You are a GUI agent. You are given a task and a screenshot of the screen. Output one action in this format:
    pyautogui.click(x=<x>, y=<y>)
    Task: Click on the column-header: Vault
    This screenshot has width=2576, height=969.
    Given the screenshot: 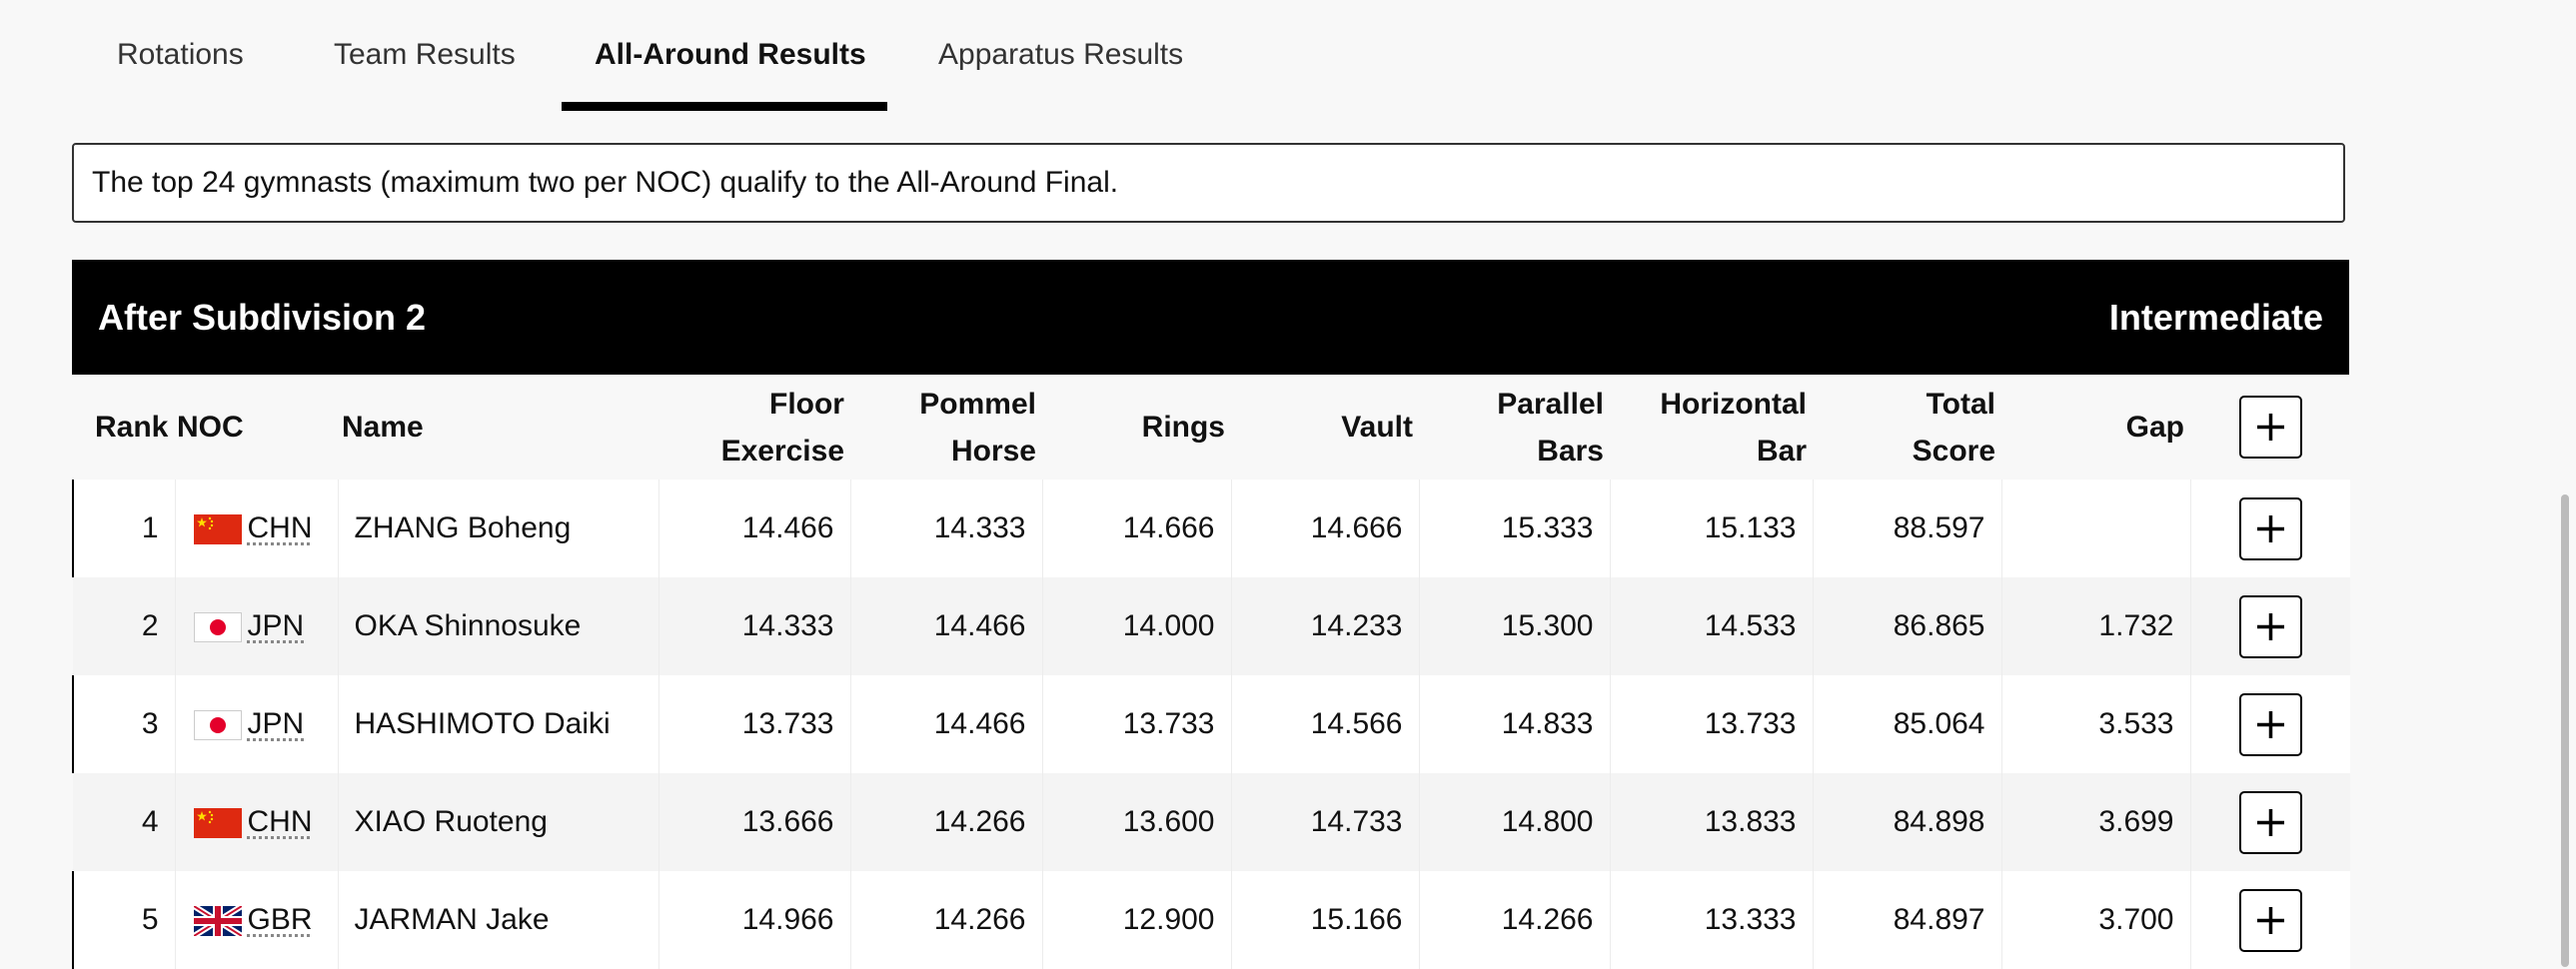 What is the action you would take?
    pyautogui.click(x=1377, y=427)
    